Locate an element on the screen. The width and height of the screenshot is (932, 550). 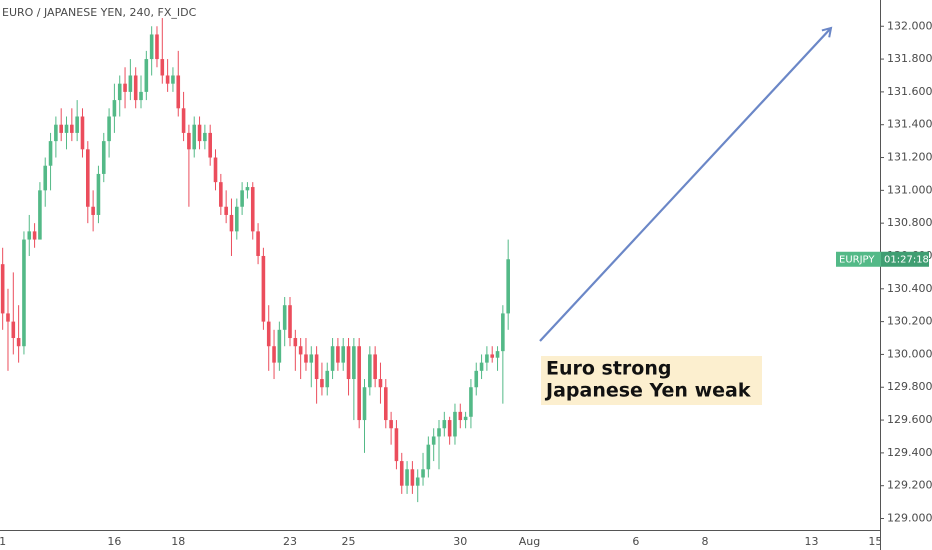
y-tick-label: 131.8000 is located at coordinates (909, 58).